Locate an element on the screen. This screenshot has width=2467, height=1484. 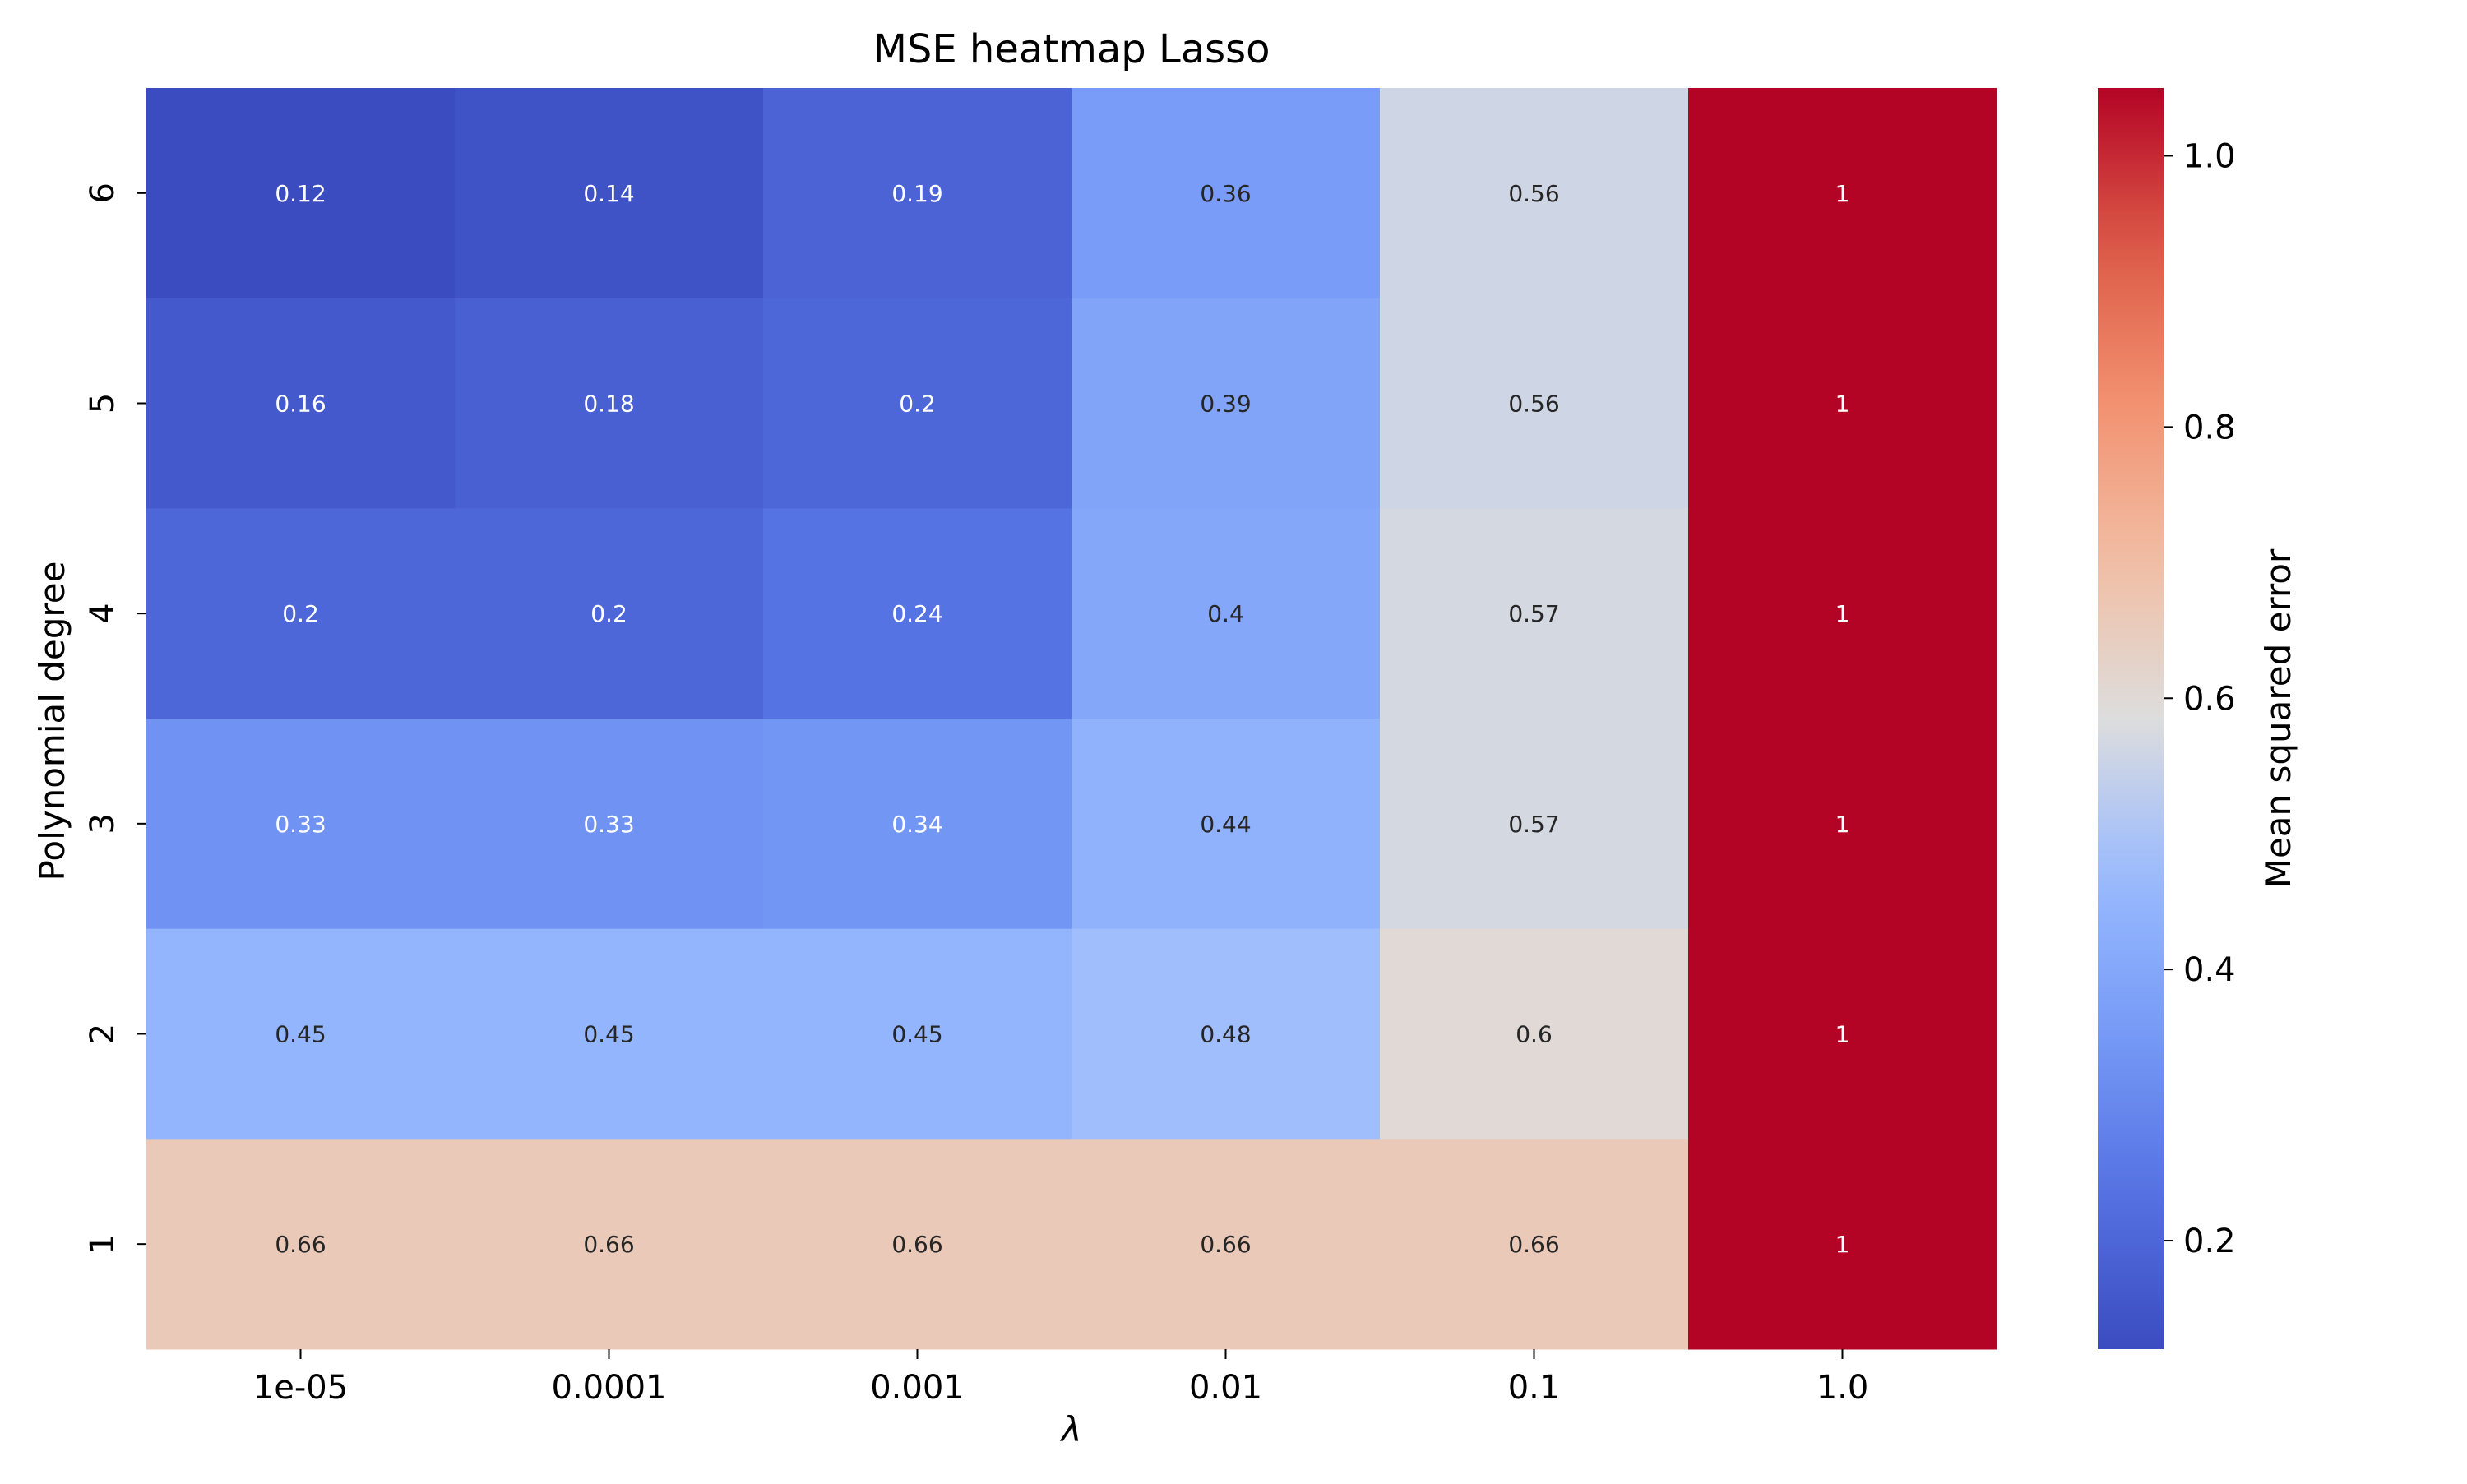
colorbar: 0.2 0.4 0.6 0.8 1.0 Mean squared error is located at coordinates (2198, 719).